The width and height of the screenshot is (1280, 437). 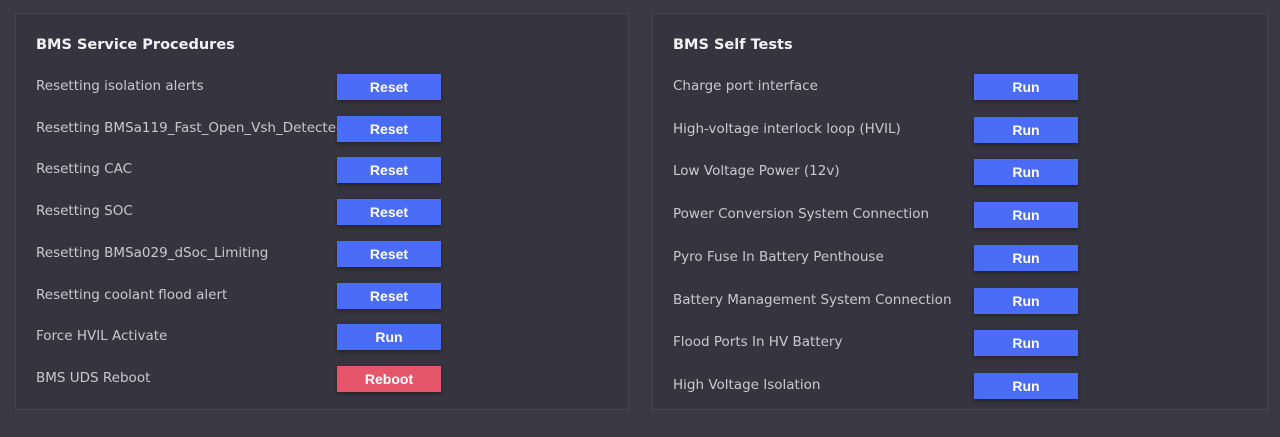 What do you see at coordinates (389, 378) in the screenshot?
I see `reboot-button: Reboot` at bounding box center [389, 378].